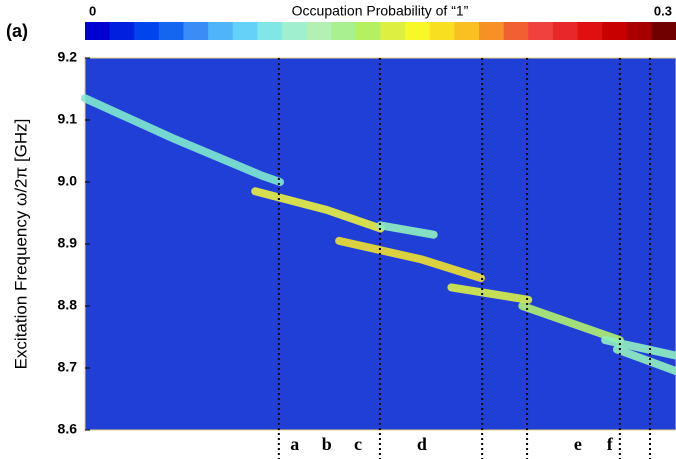 The height and width of the screenshot is (459, 676). What do you see at coordinates (20, 244) in the screenshot?
I see `y-axis-label: Excitation Frequency ω/2π [GHz]` at bounding box center [20, 244].